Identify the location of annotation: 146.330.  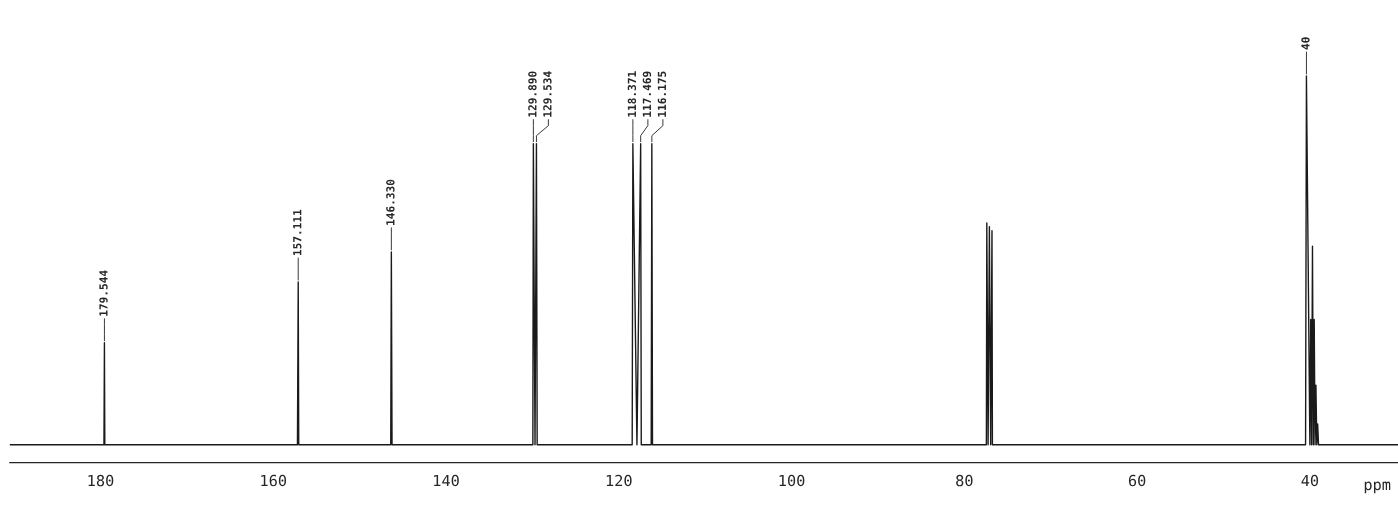
(390, 202).